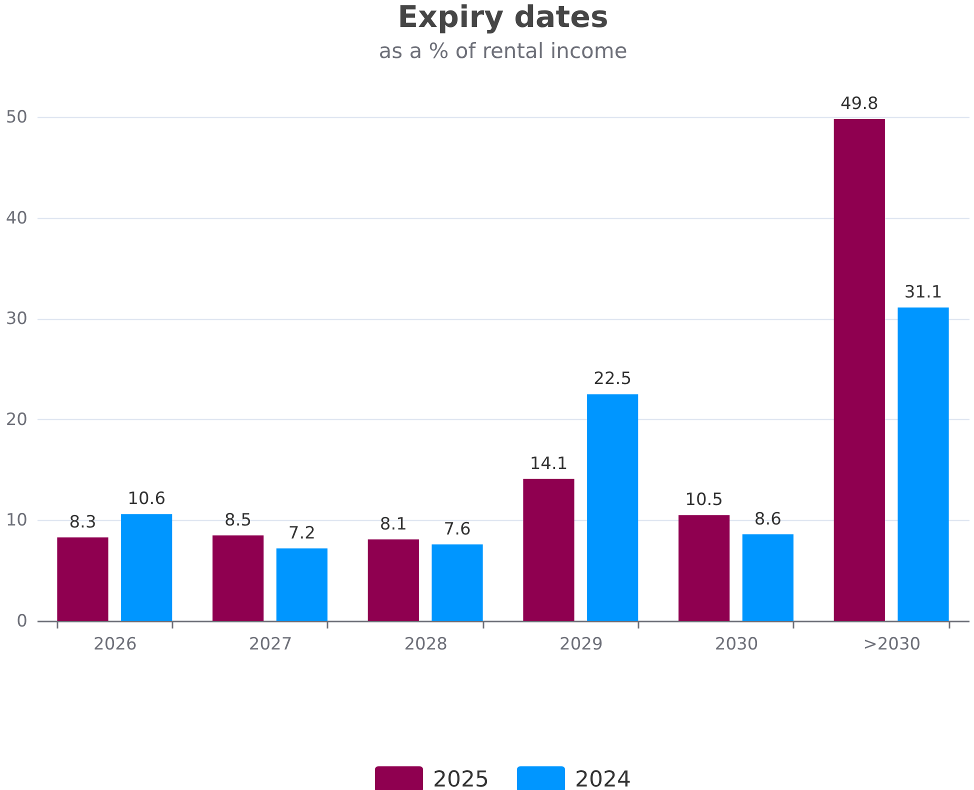  I want to click on data-label: 31.1, so click(923, 292).